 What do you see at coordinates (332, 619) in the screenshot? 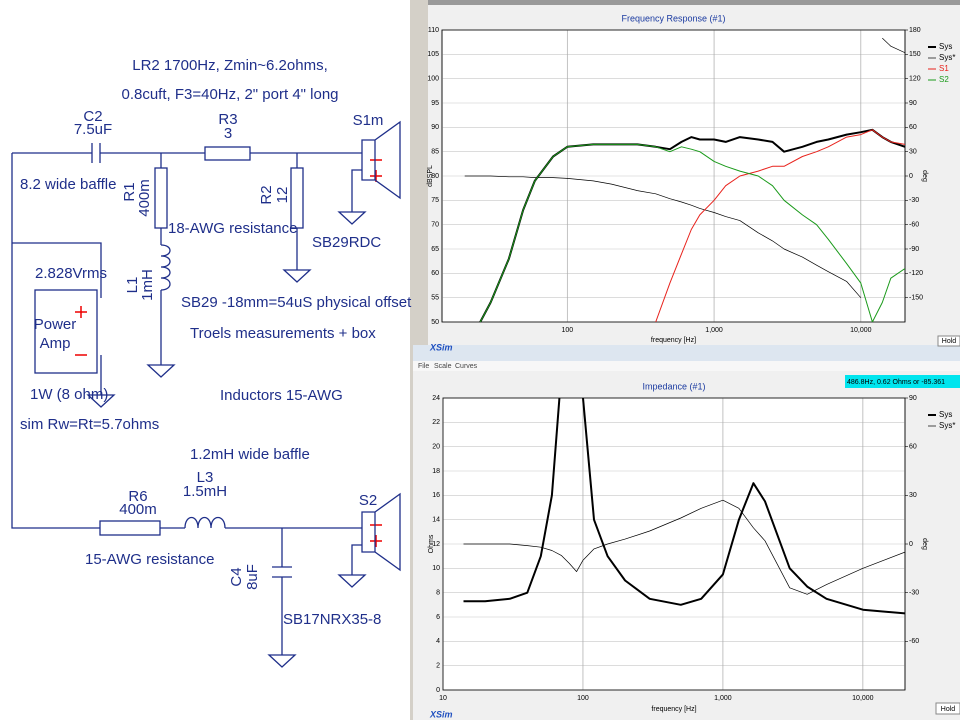
I see `label: SB17NRX35-8` at bounding box center [332, 619].